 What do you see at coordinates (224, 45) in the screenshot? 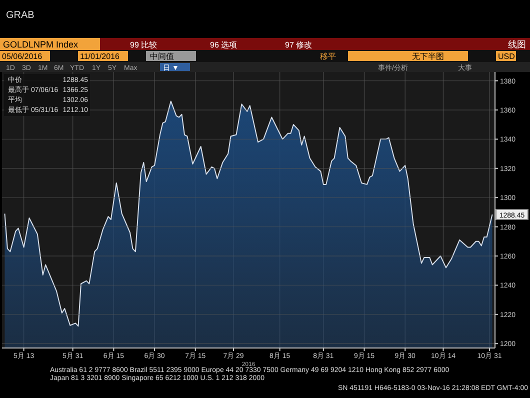
I see `text: 96 选项` at bounding box center [224, 45].